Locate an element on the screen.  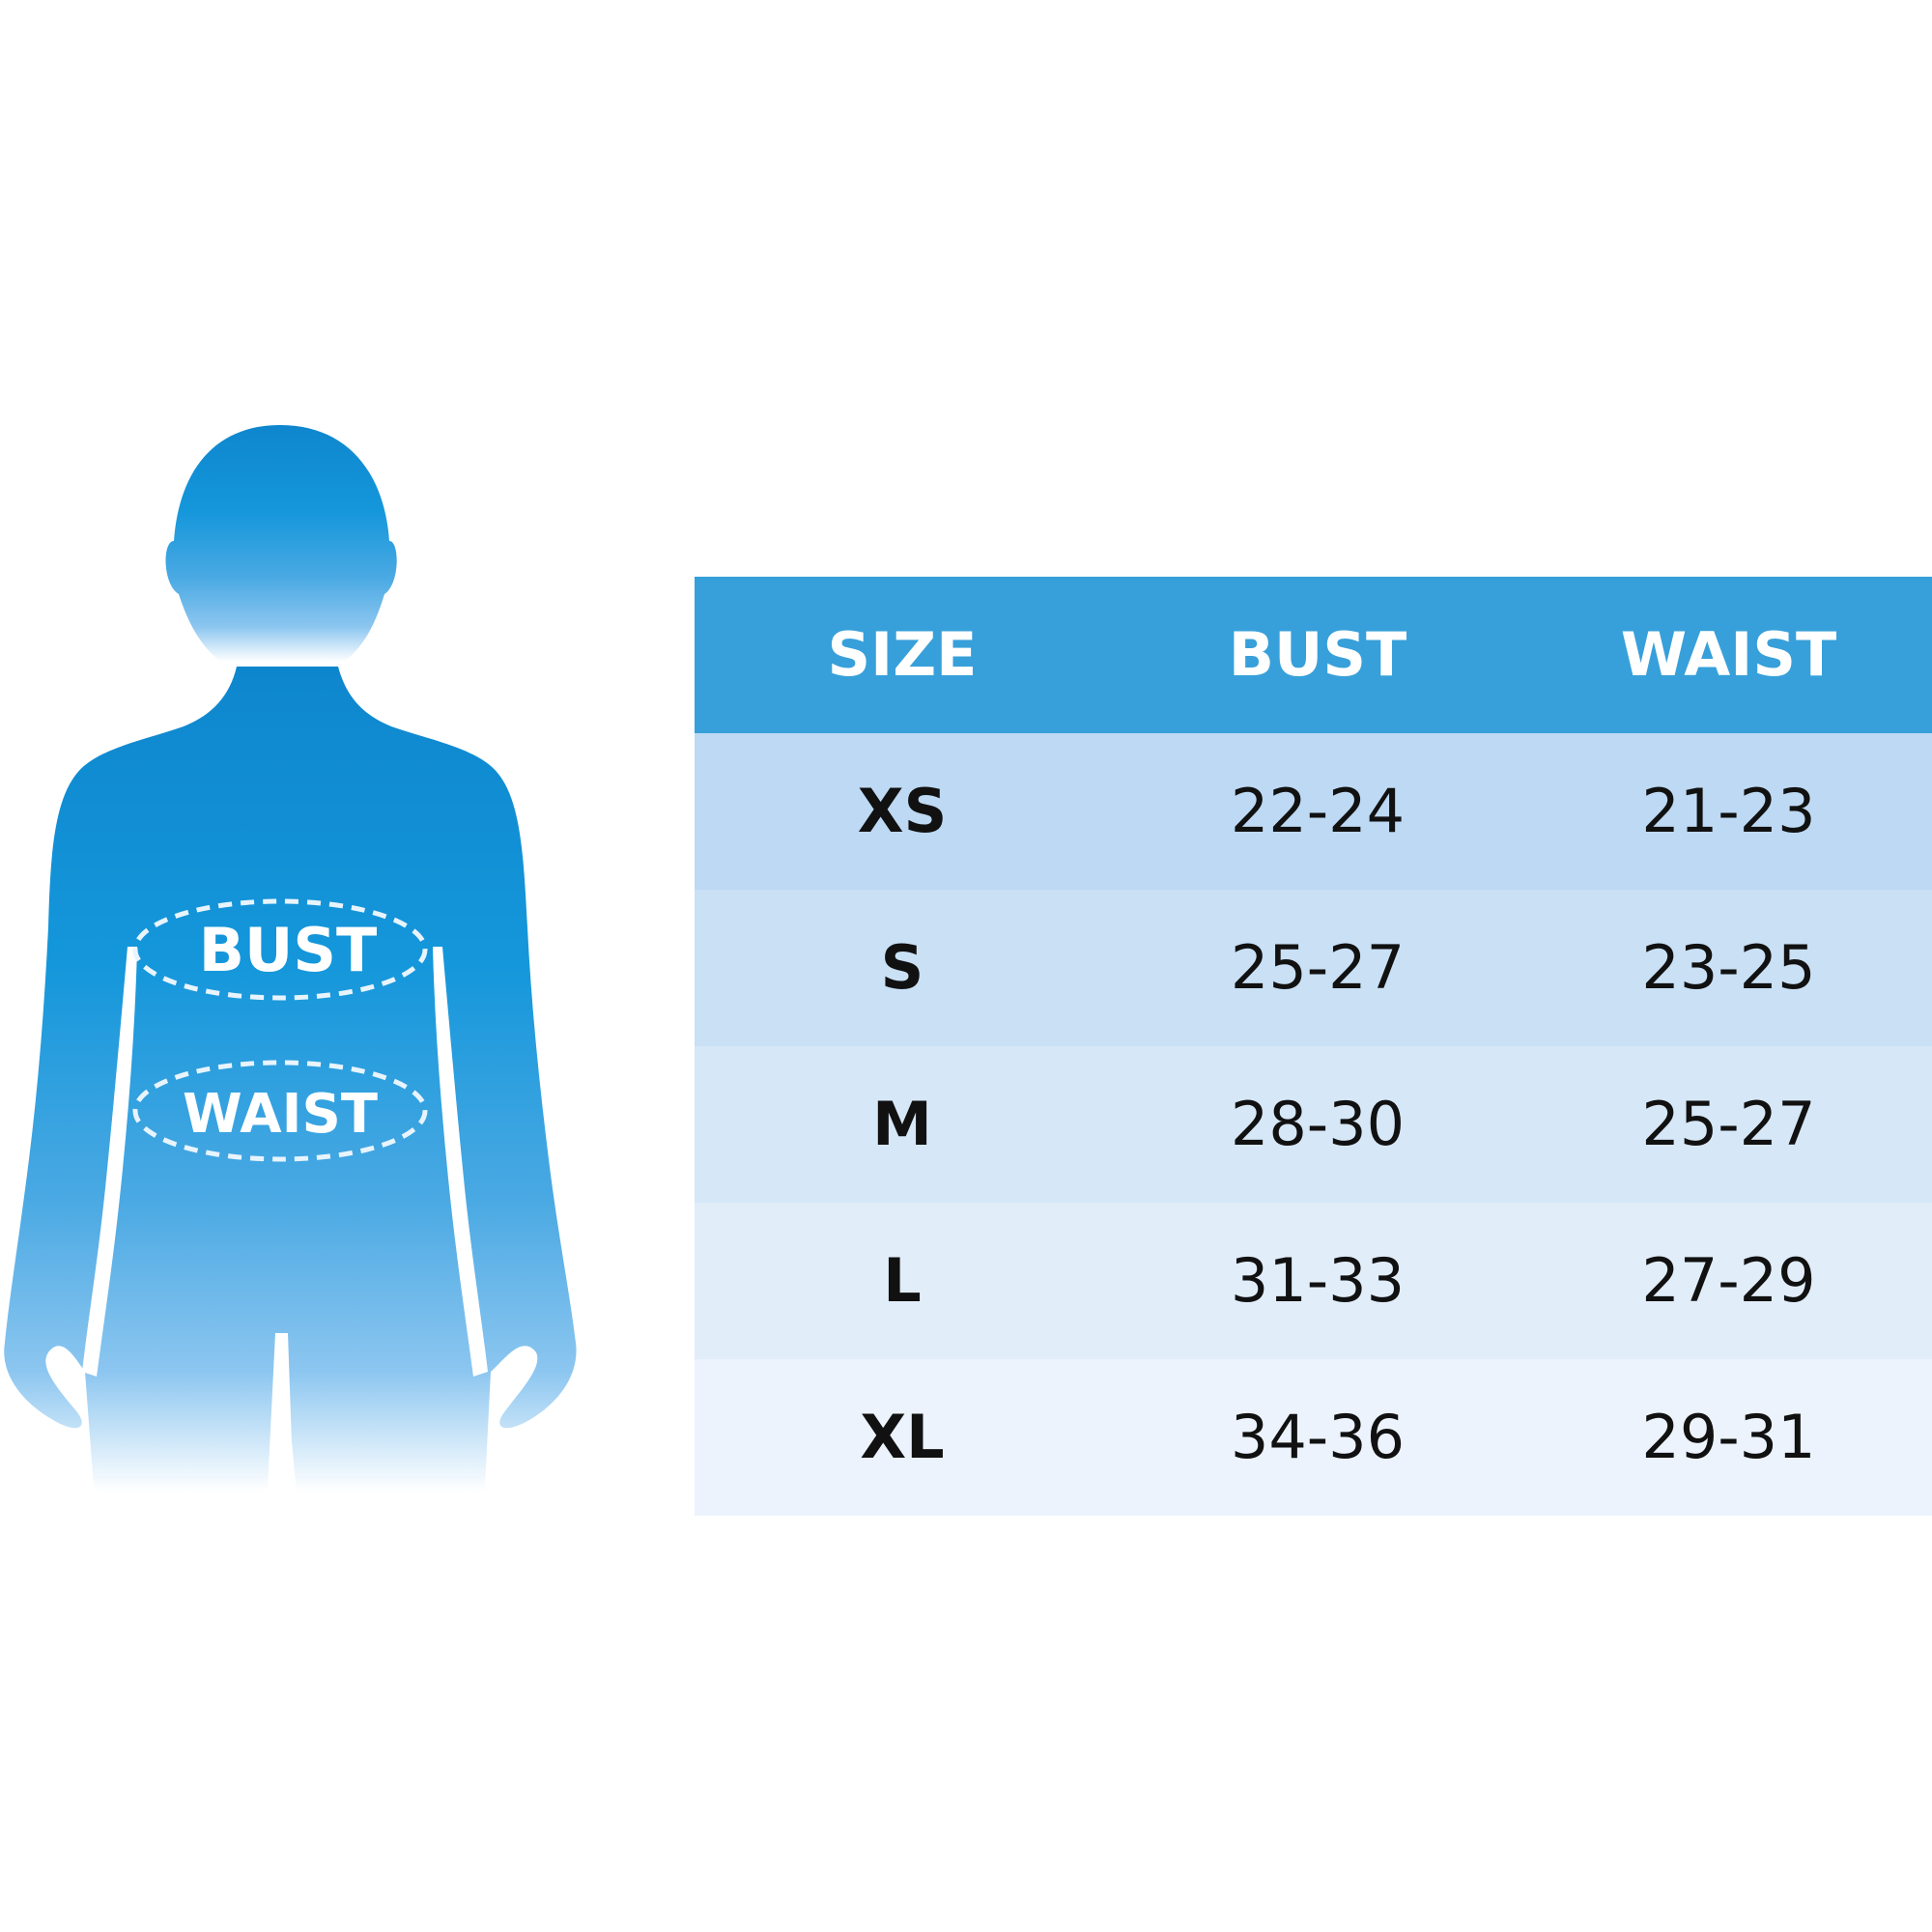
table-row: S 25-27 23-25 is located at coordinates (1313, 968).